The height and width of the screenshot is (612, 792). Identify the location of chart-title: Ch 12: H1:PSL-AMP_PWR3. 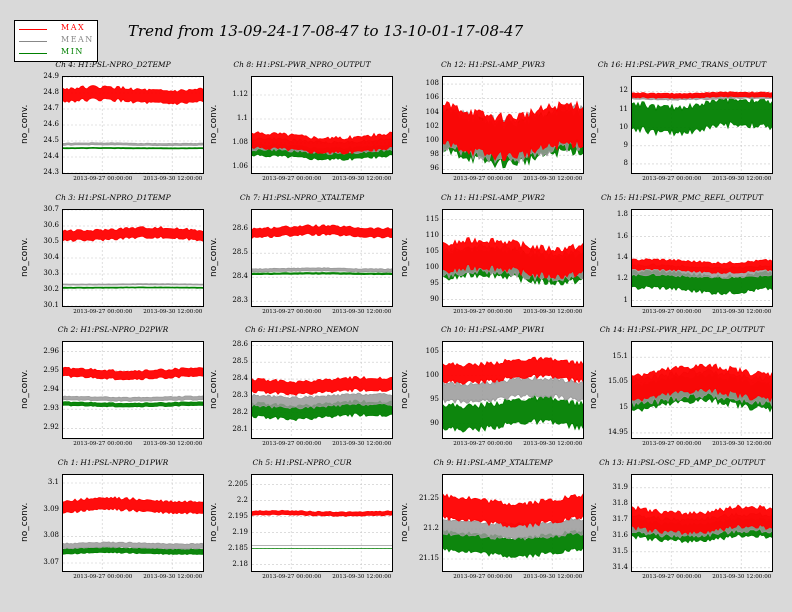
(492, 64).